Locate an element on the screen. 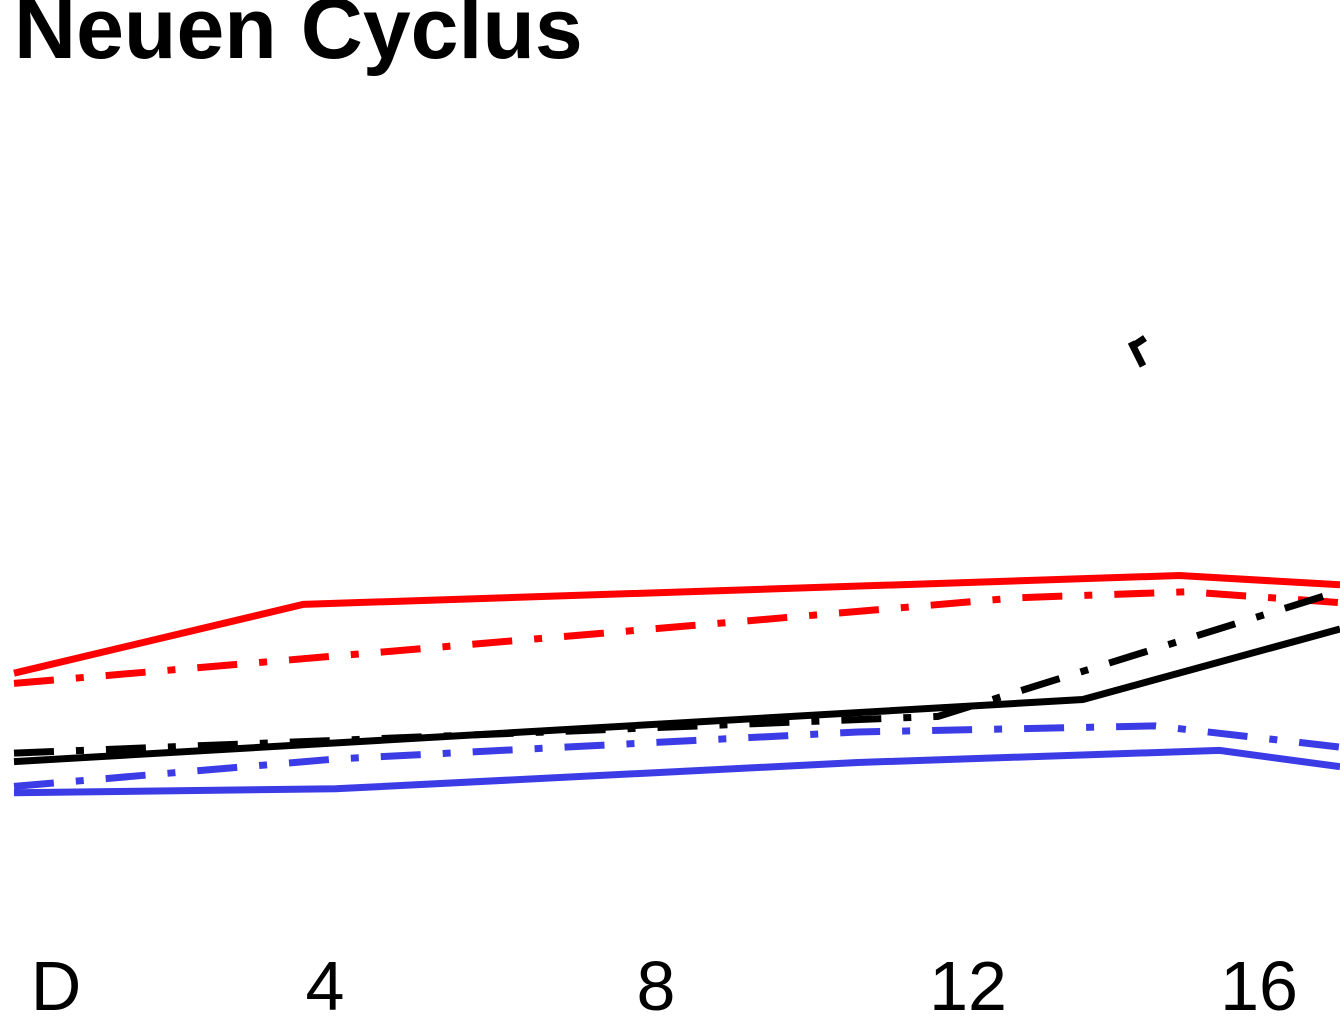  annotation-mark is located at coordinates (1137, 351).